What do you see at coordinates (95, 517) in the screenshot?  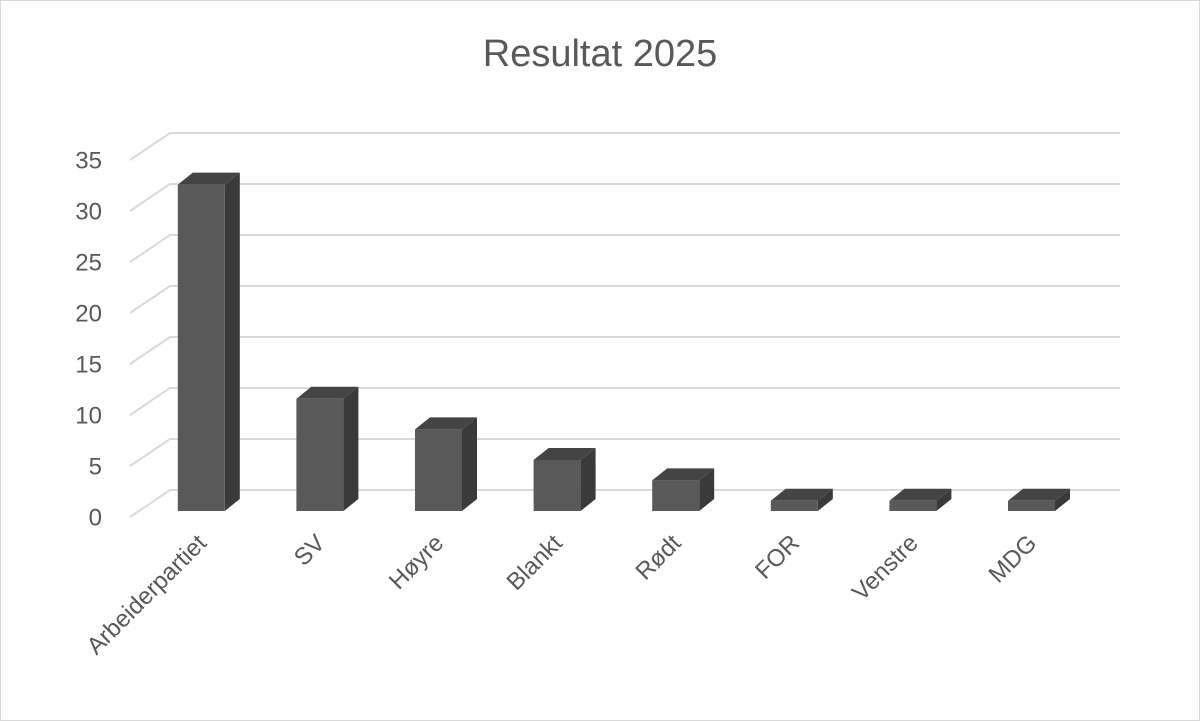 I see `y-tick-label: 0` at bounding box center [95, 517].